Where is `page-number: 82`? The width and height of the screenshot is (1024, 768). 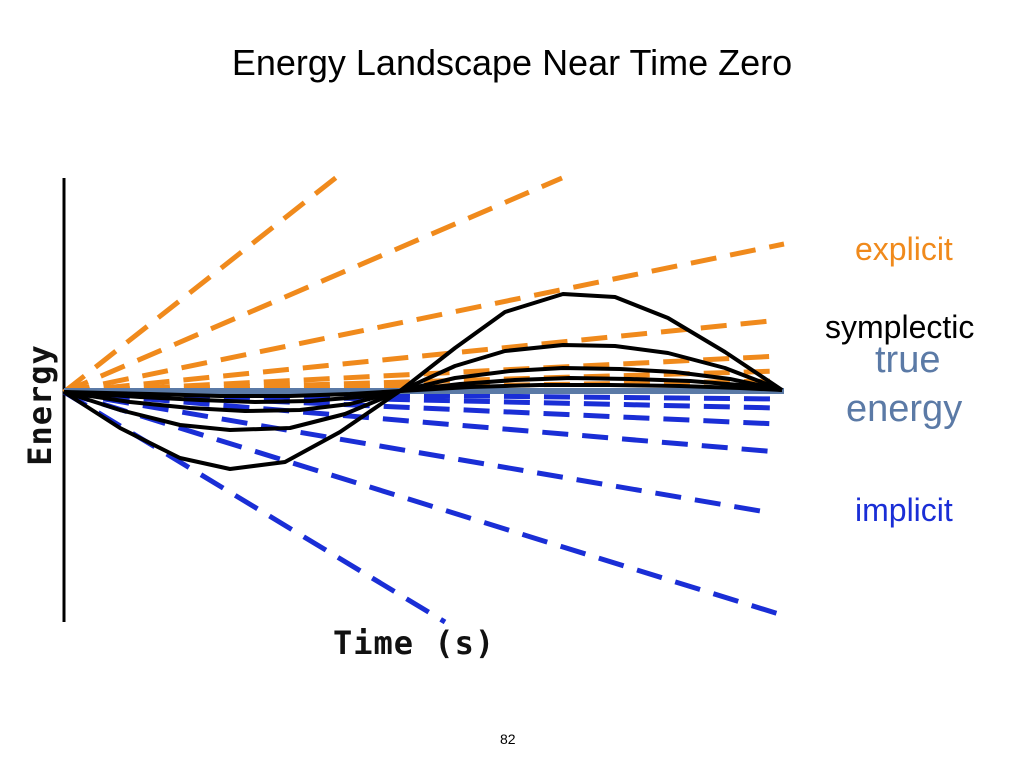 page-number: 82 is located at coordinates (508, 739).